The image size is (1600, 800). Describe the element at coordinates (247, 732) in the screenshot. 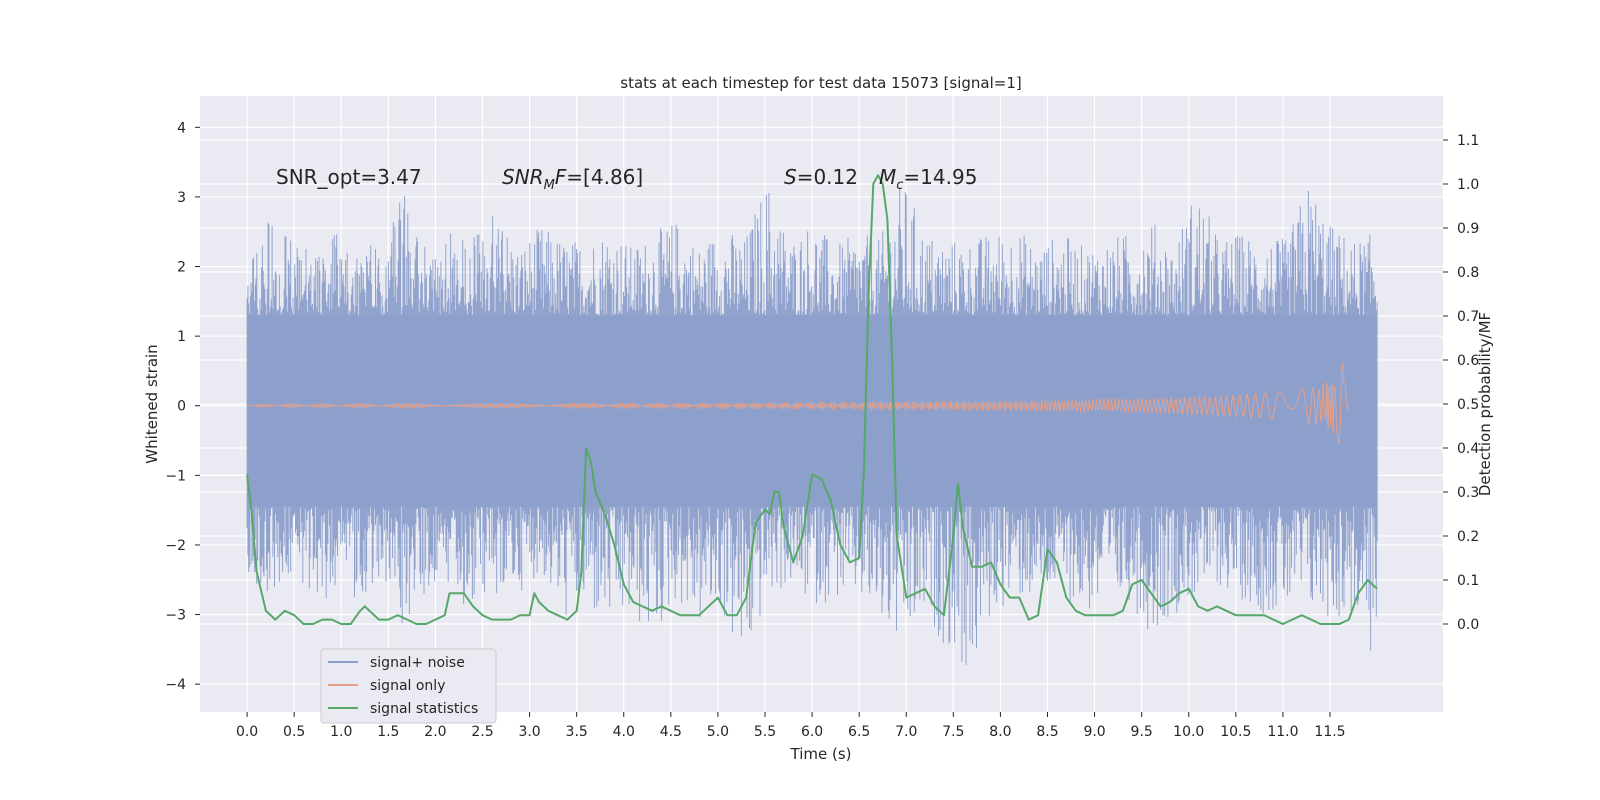

I see `x-tick-label: 0.0` at that location.